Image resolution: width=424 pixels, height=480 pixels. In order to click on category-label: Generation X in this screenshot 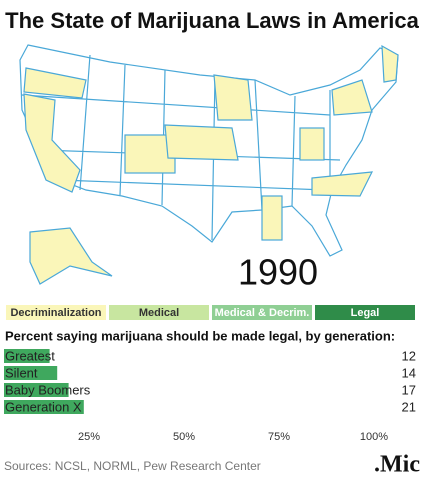, I will do `click(43, 406)`.